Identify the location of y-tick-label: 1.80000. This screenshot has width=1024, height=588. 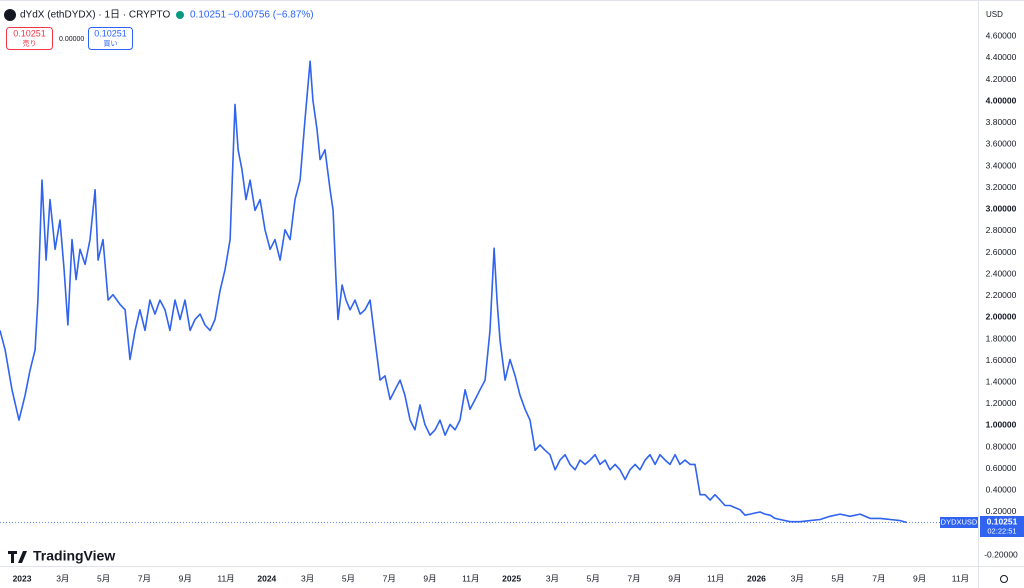
(1001, 338).